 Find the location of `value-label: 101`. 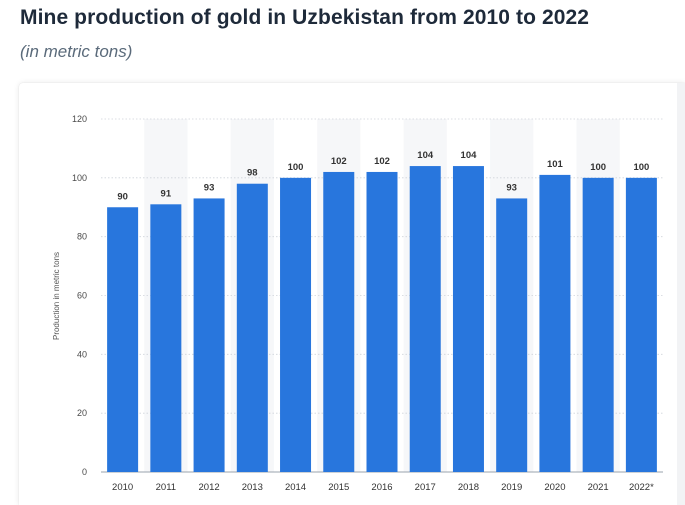

value-label: 101 is located at coordinates (555, 164).